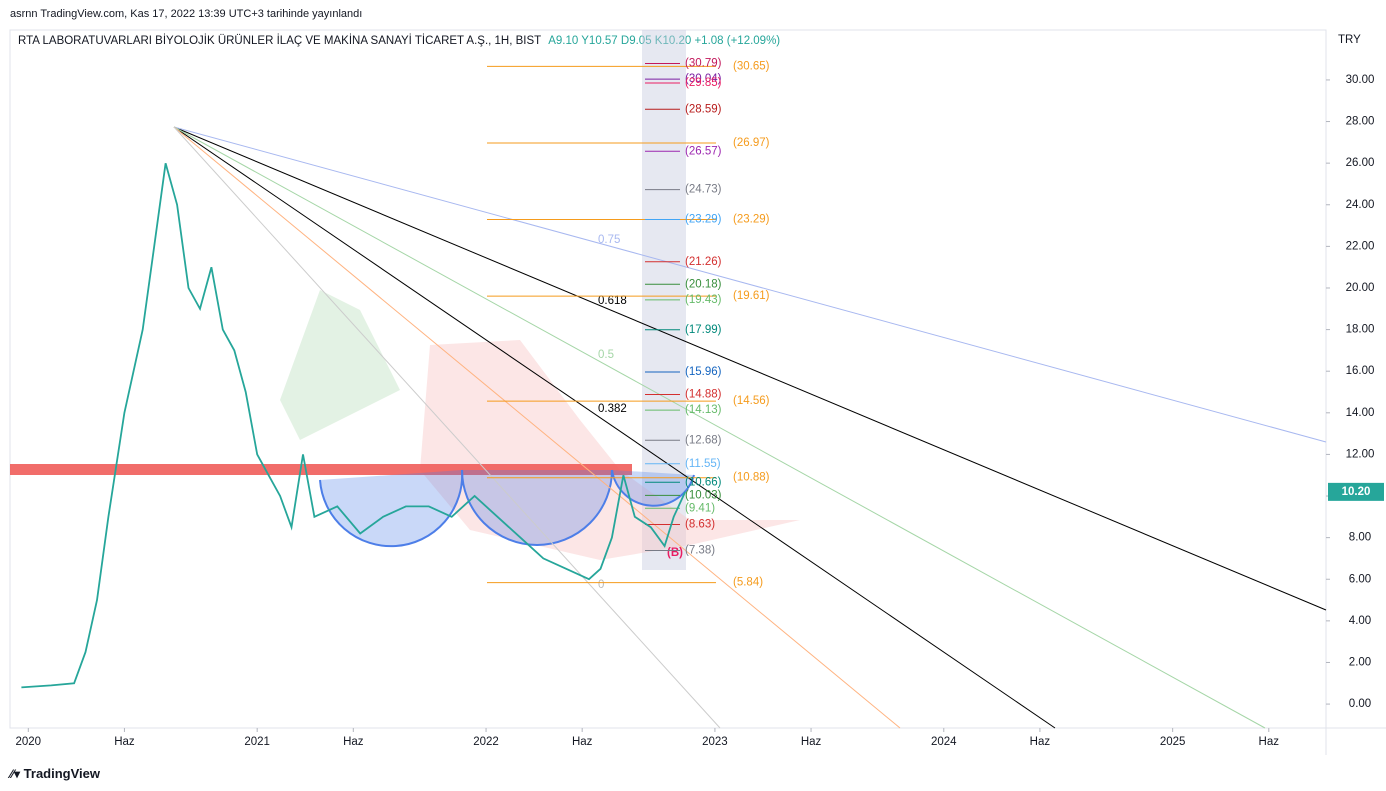 The width and height of the screenshot is (1386, 791). I want to click on level-label: (9.41), so click(700, 508).